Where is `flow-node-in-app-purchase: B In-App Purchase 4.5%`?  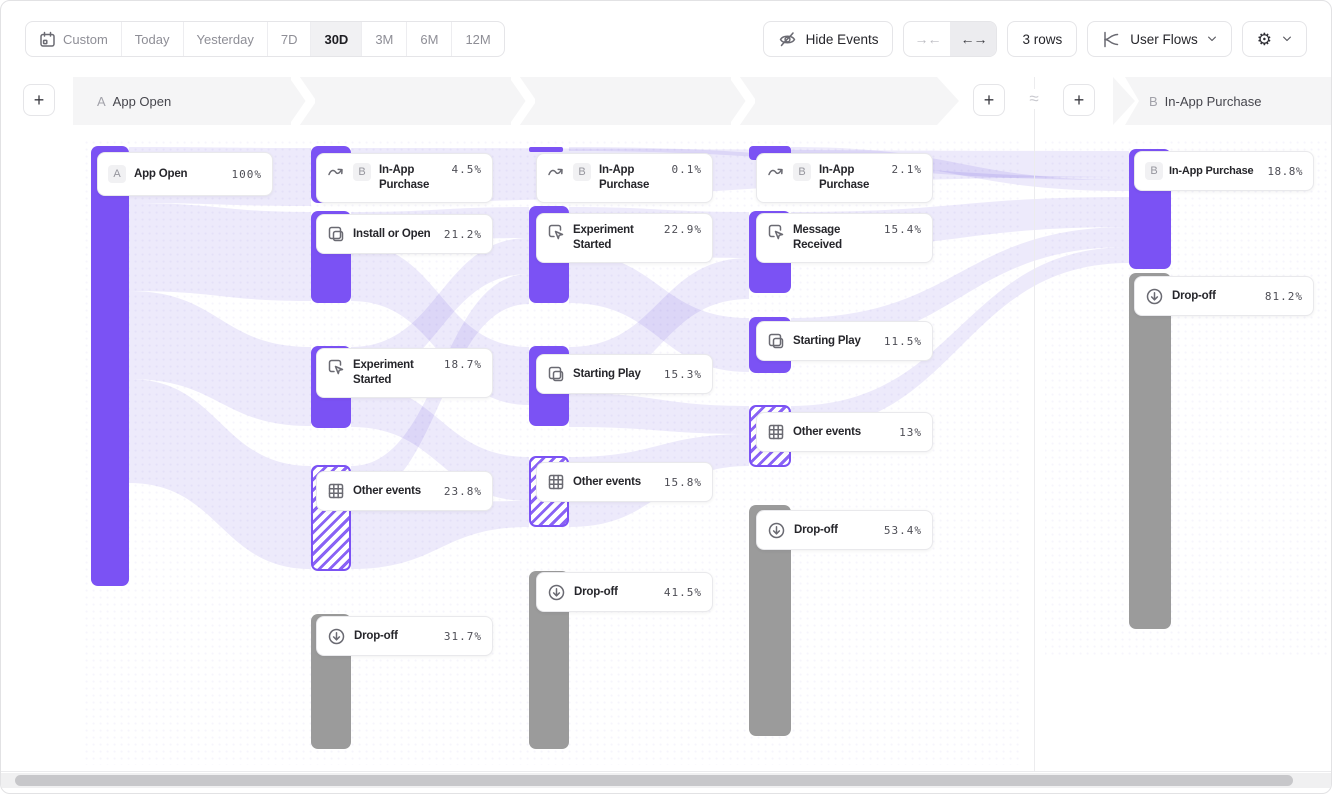
flow-node-in-app-purchase: B In-App Purchase 4.5% is located at coordinates (404, 178).